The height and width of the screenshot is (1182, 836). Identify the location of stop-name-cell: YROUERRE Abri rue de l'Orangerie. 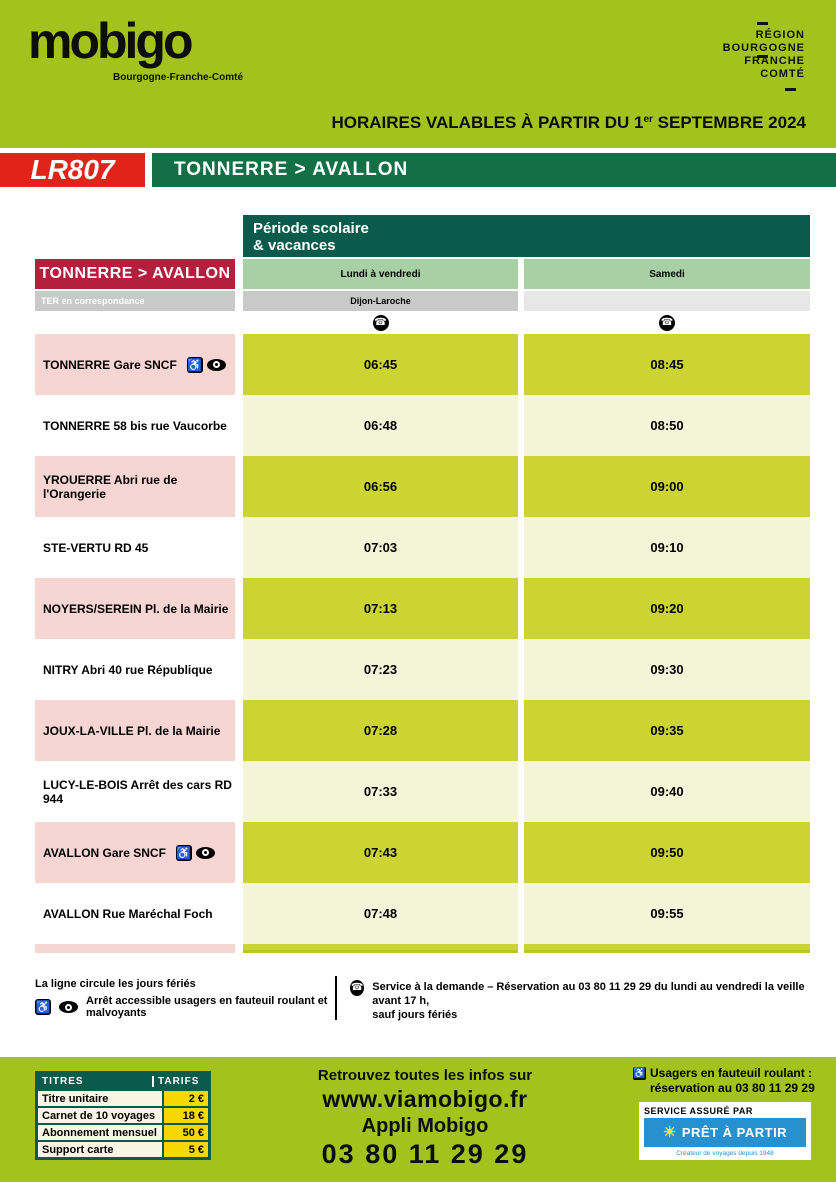
(135, 486).